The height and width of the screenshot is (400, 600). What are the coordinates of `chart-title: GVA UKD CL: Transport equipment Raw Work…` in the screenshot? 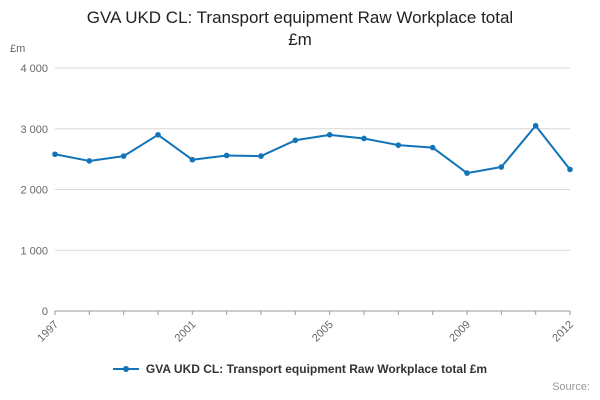 It's located at (300, 29).